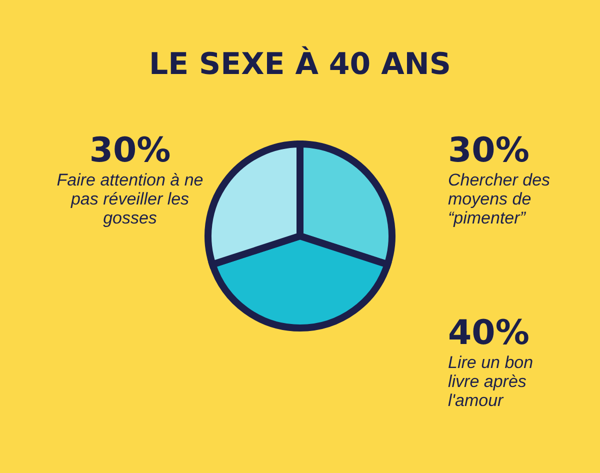  Describe the element at coordinates (489, 333) in the screenshot. I see `data-label: 40%` at that location.